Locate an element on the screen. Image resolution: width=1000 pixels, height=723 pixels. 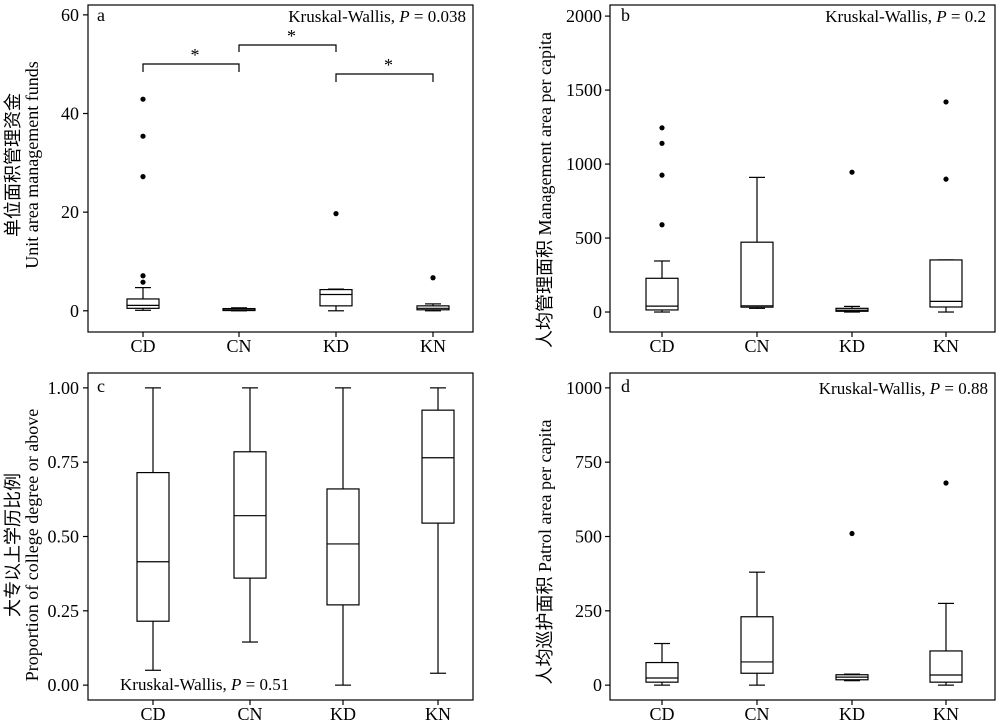
kruskal-wallis-annotation: Kruskal-Wallis, P = 0.2 is located at coordinates (905, 16).